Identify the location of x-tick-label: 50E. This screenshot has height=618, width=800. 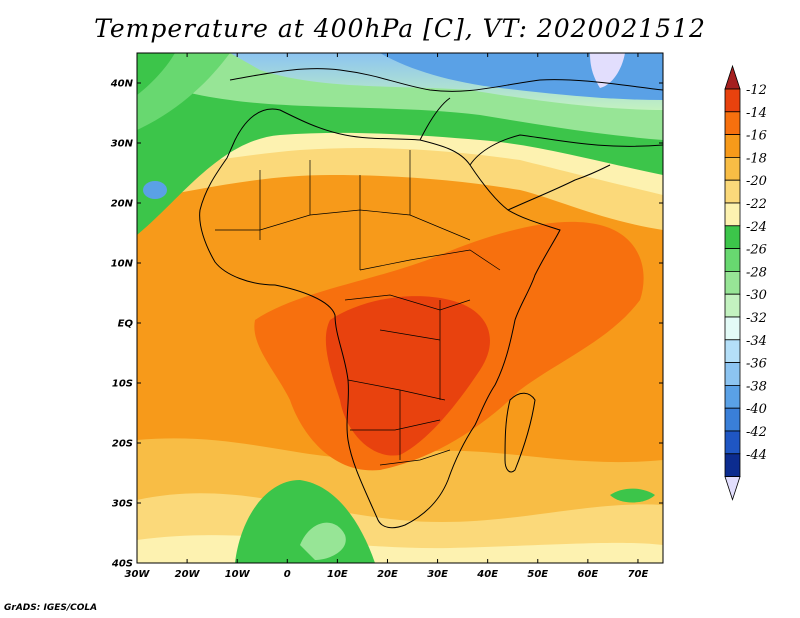
(537, 574).